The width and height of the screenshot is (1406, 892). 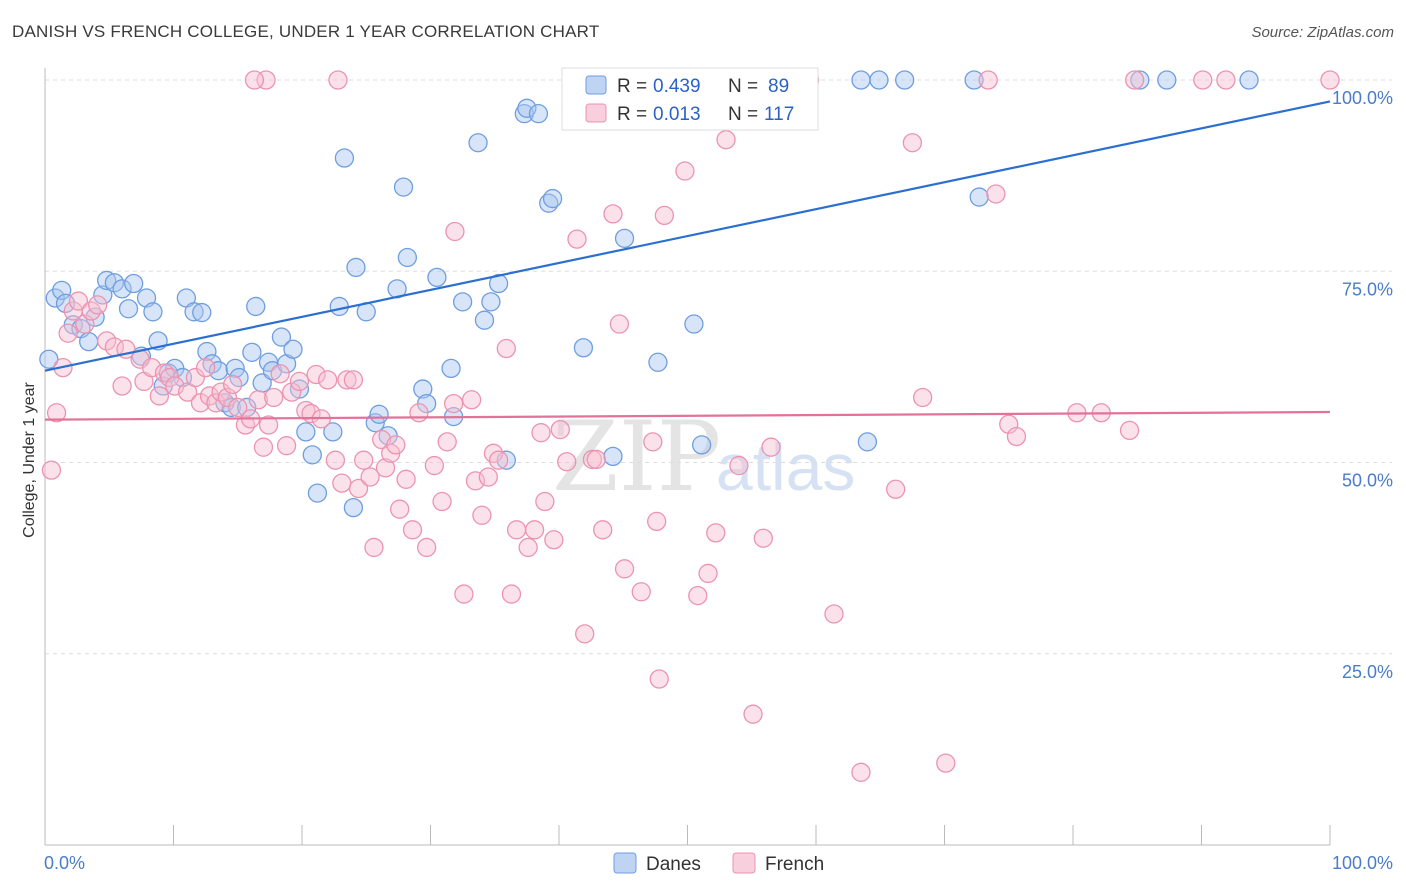 I want to click on legend: R = 0.439 N = 89 R = 0.013 N = 117, so click(x=690, y=99).